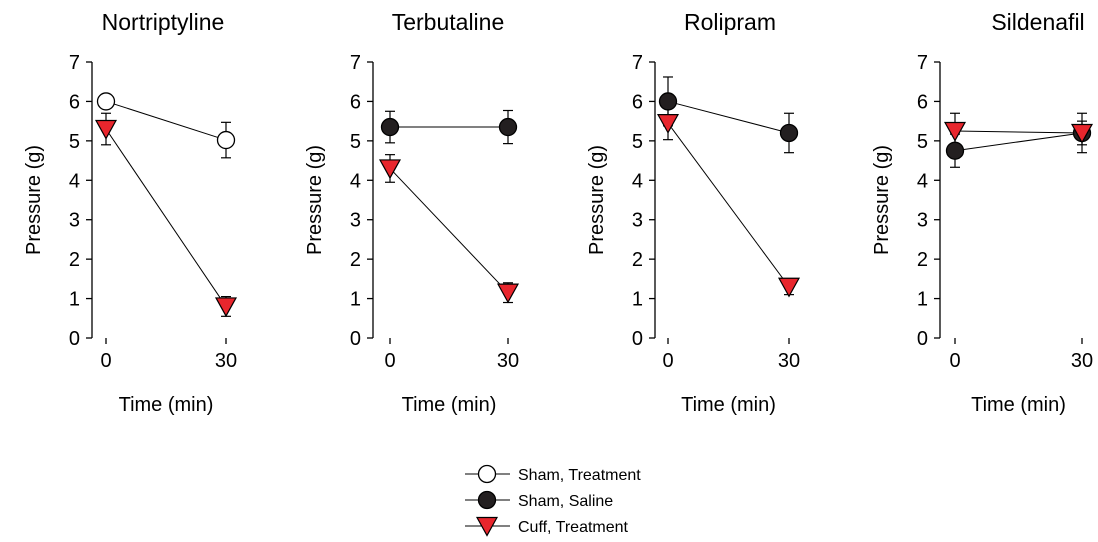 This screenshot has width=1098, height=542. What do you see at coordinates (579, 475) in the screenshot?
I see `legend-label: Sham, Treatment` at bounding box center [579, 475].